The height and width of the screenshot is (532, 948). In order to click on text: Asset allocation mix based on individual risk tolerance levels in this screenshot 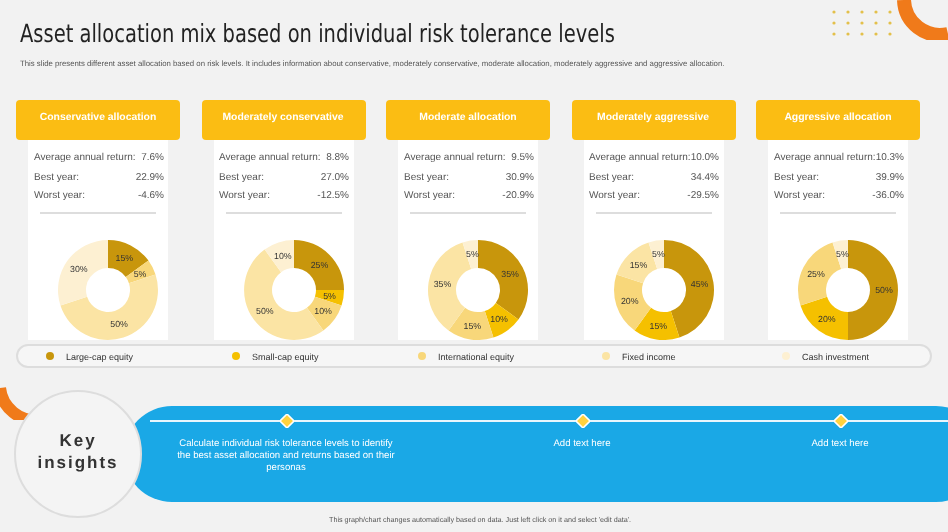, I will do `click(317, 33)`.